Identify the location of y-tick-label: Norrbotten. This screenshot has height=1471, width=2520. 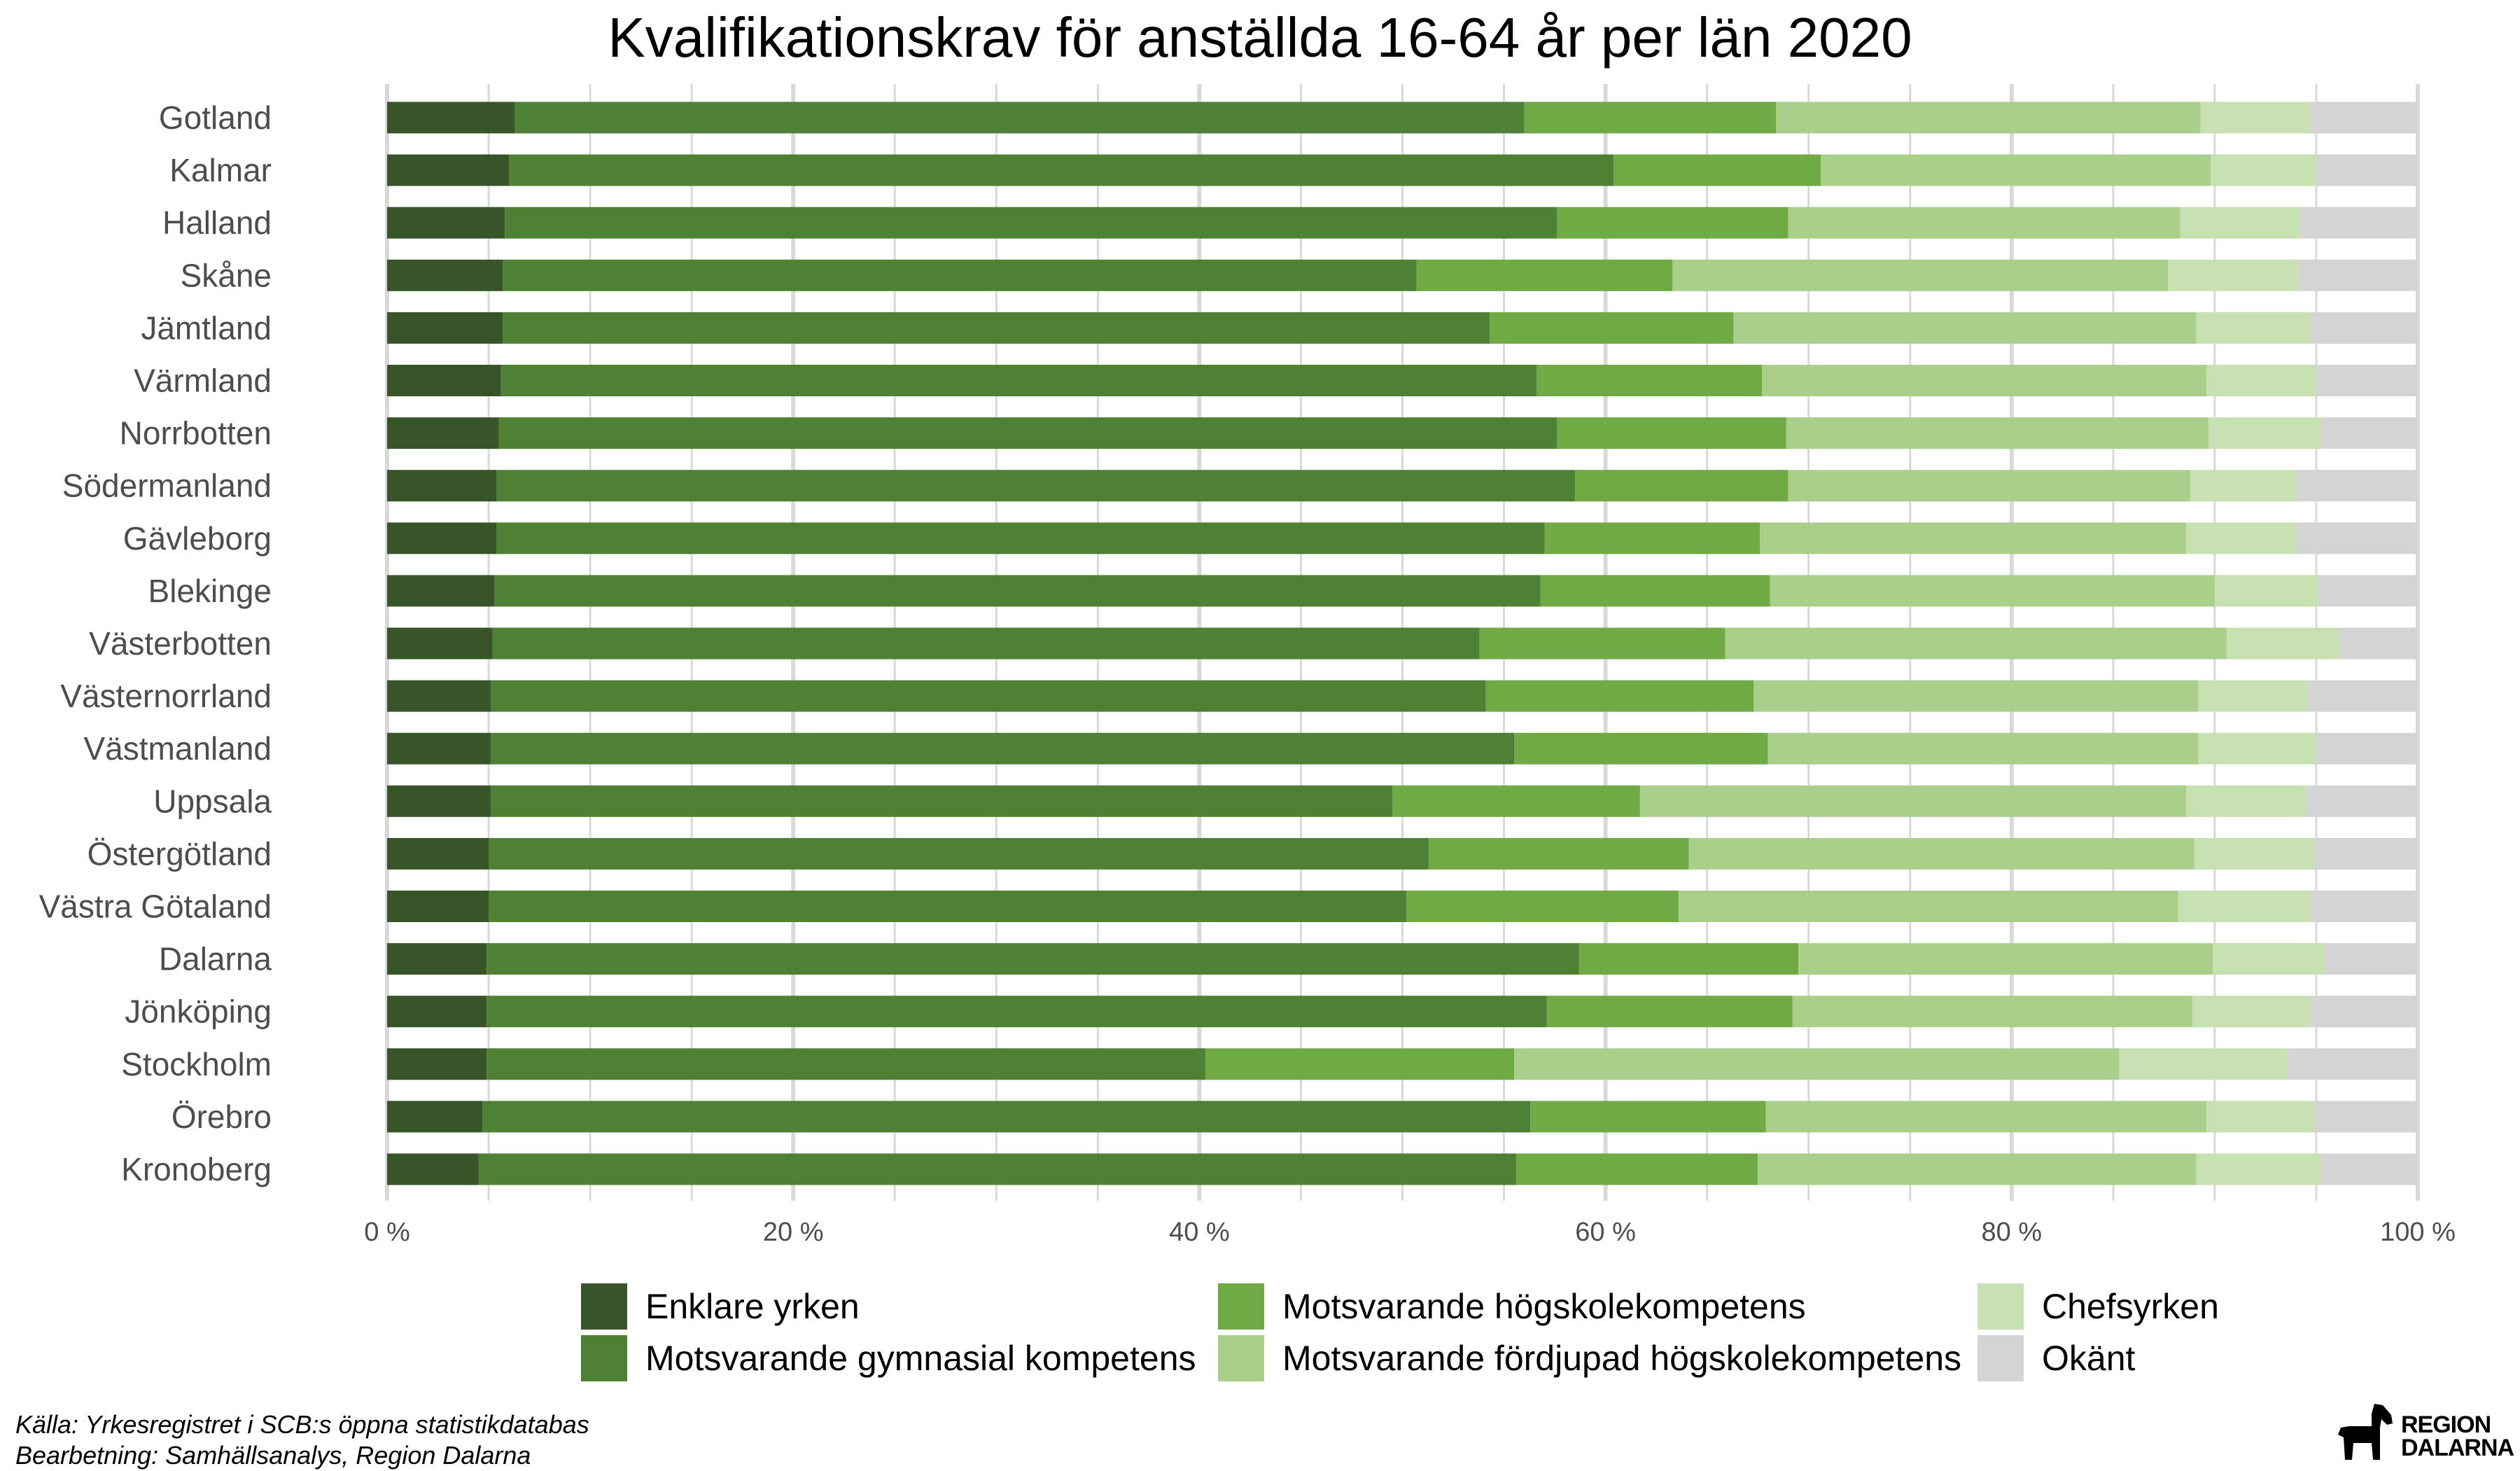
(196, 433).